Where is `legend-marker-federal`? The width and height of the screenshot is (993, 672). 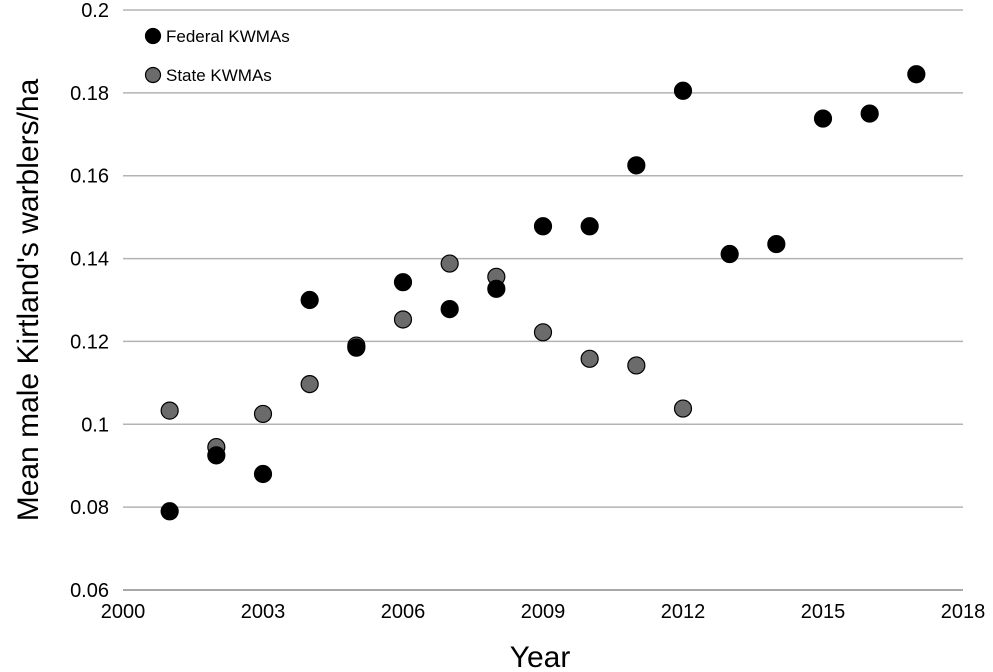 legend-marker-federal is located at coordinates (153, 36).